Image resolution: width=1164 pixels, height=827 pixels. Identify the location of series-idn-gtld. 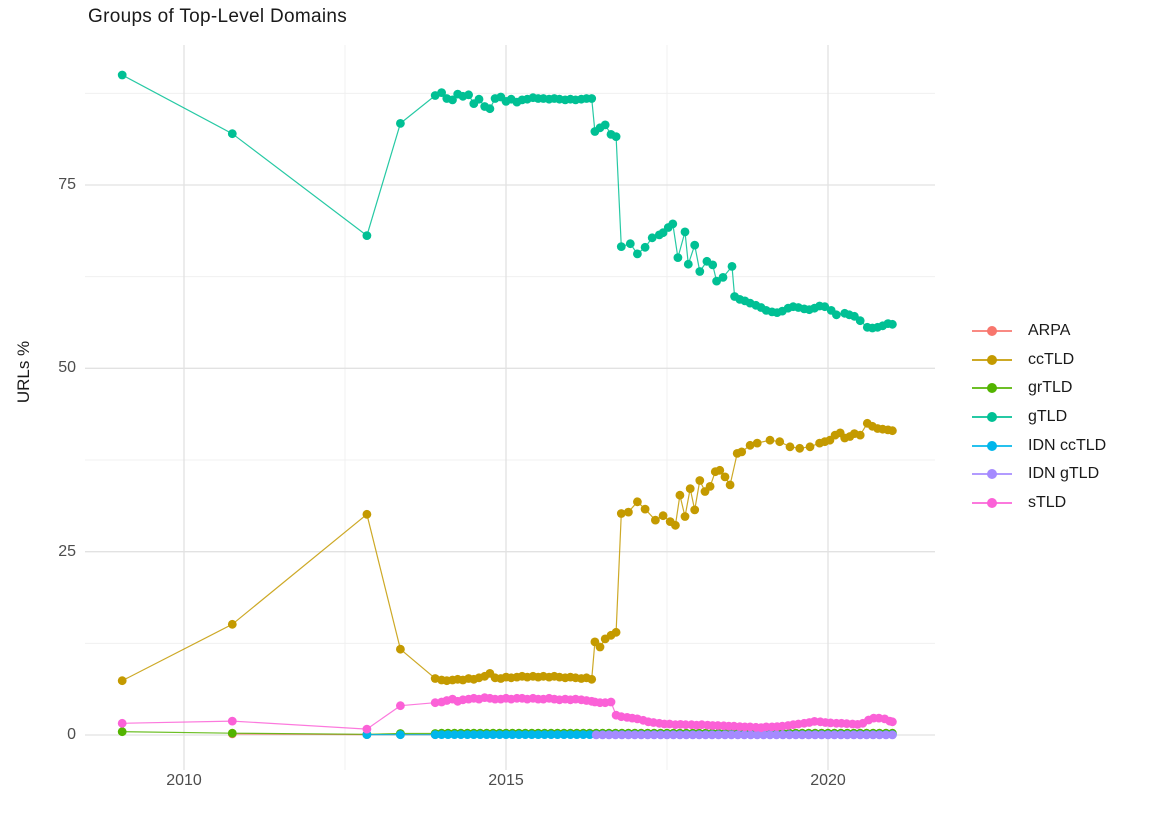
(744, 735).